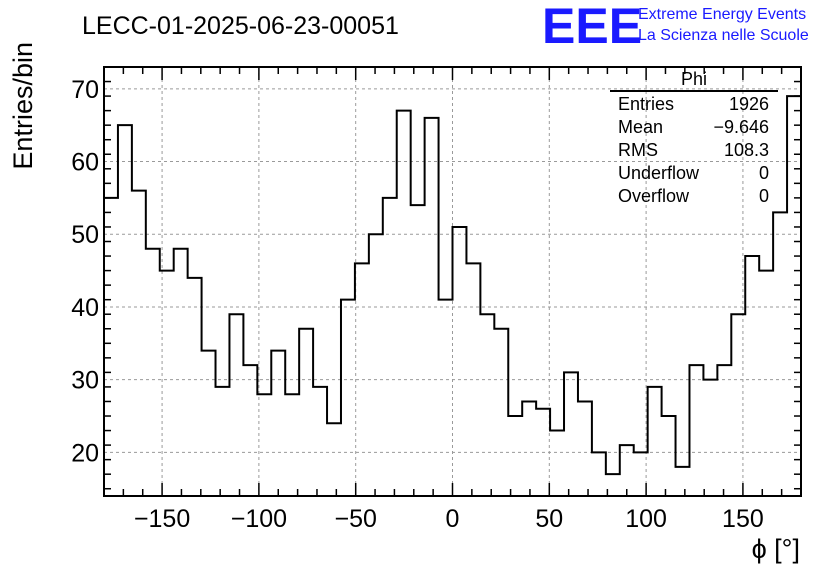 This screenshot has width=836, height=572. I want to click on stats-box-name: Phi, so click(694, 79).